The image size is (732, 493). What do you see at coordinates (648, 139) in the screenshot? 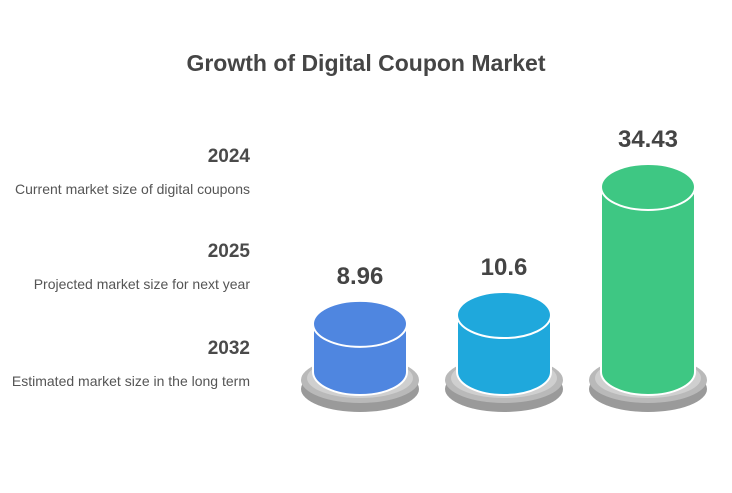
I see `value-label-2032: 34.43` at bounding box center [648, 139].